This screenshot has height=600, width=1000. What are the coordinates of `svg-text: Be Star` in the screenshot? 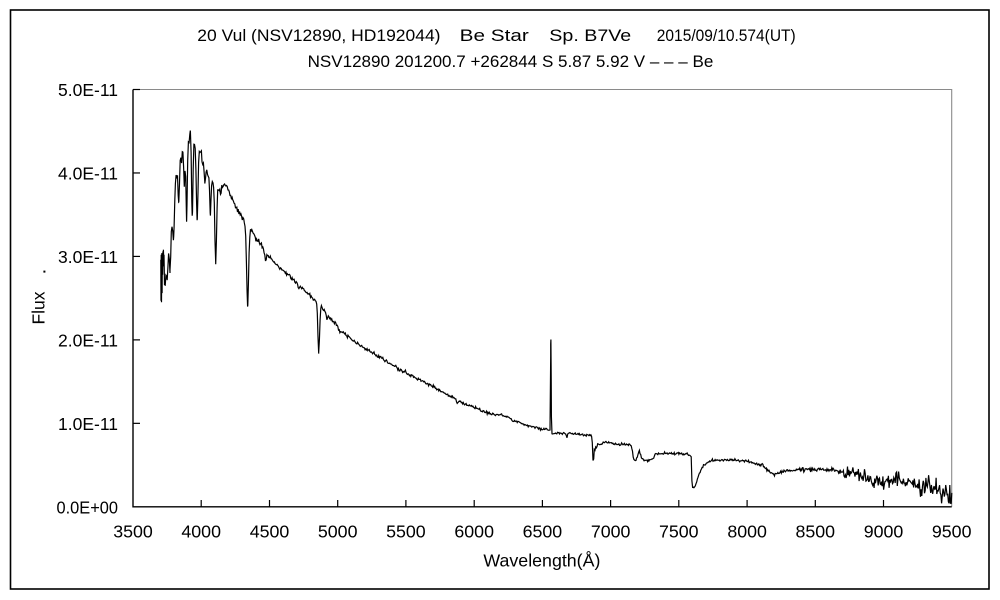 It's located at (495, 35).